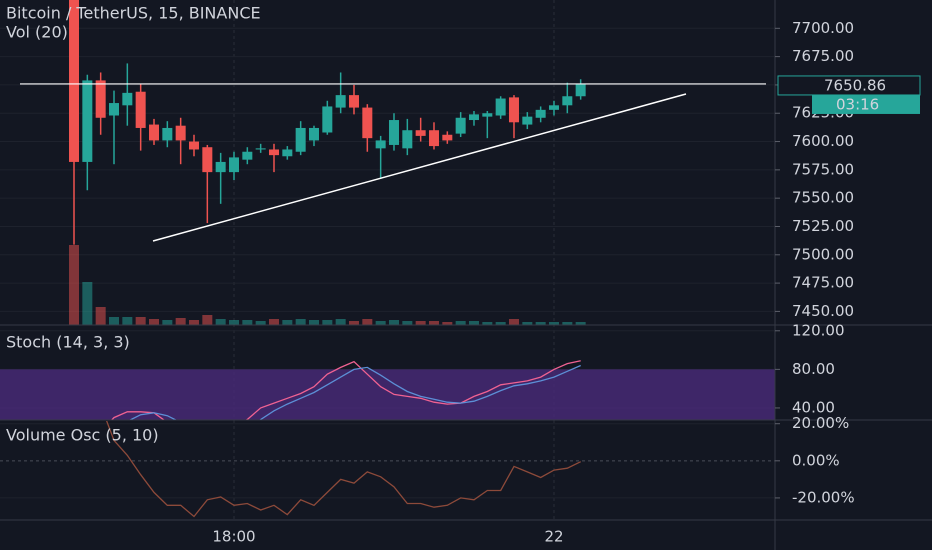 The width and height of the screenshot is (932, 550). What do you see at coordinates (857, 104) in the screenshot?
I see `countdown-label: 03:16` at bounding box center [857, 104].